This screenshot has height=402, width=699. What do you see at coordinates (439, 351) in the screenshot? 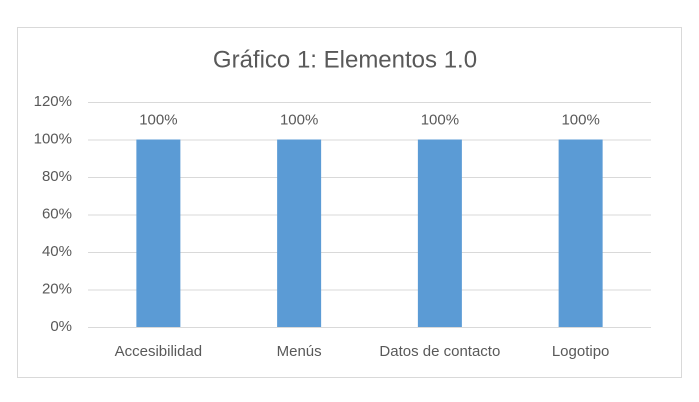
I see `x-tick-label: Datos de contacto` at bounding box center [439, 351].